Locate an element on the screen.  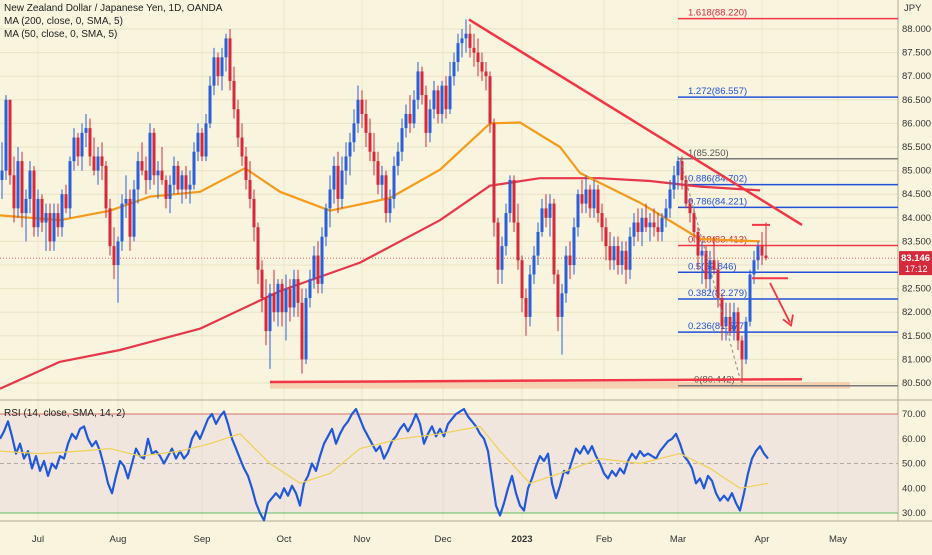
time-tick-label: Sep is located at coordinates (202, 539).